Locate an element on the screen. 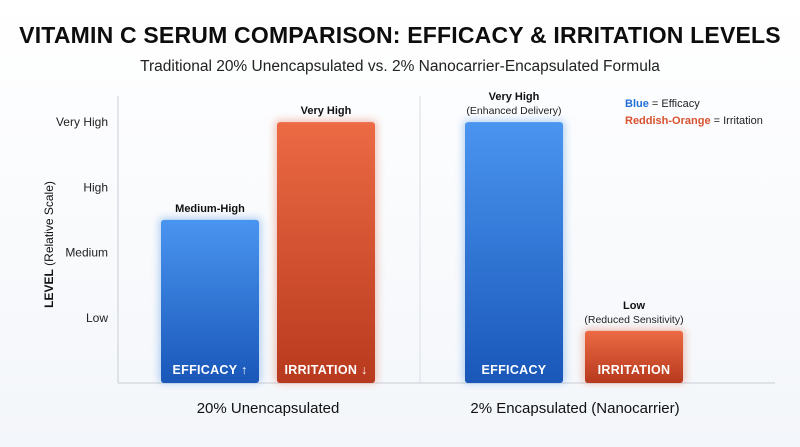 The width and height of the screenshot is (800, 447). legend-item-efficacy: Blue = Efficacy is located at coordinates (662, 104).